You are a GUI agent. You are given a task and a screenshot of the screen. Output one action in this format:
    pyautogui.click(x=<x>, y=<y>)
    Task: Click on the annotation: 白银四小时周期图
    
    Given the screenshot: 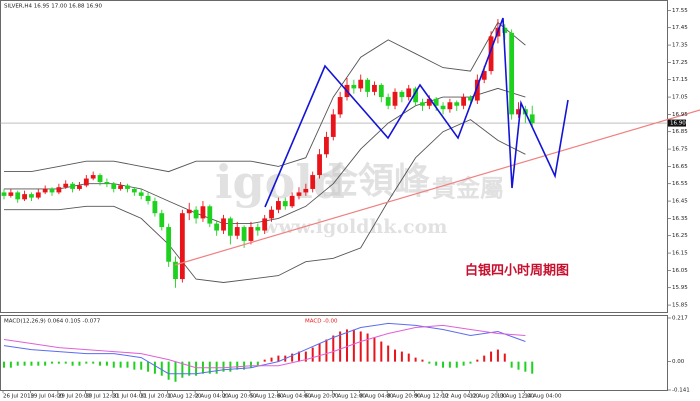 What is the action you would take?
    pyautogui.click(x=517, y=271)
    